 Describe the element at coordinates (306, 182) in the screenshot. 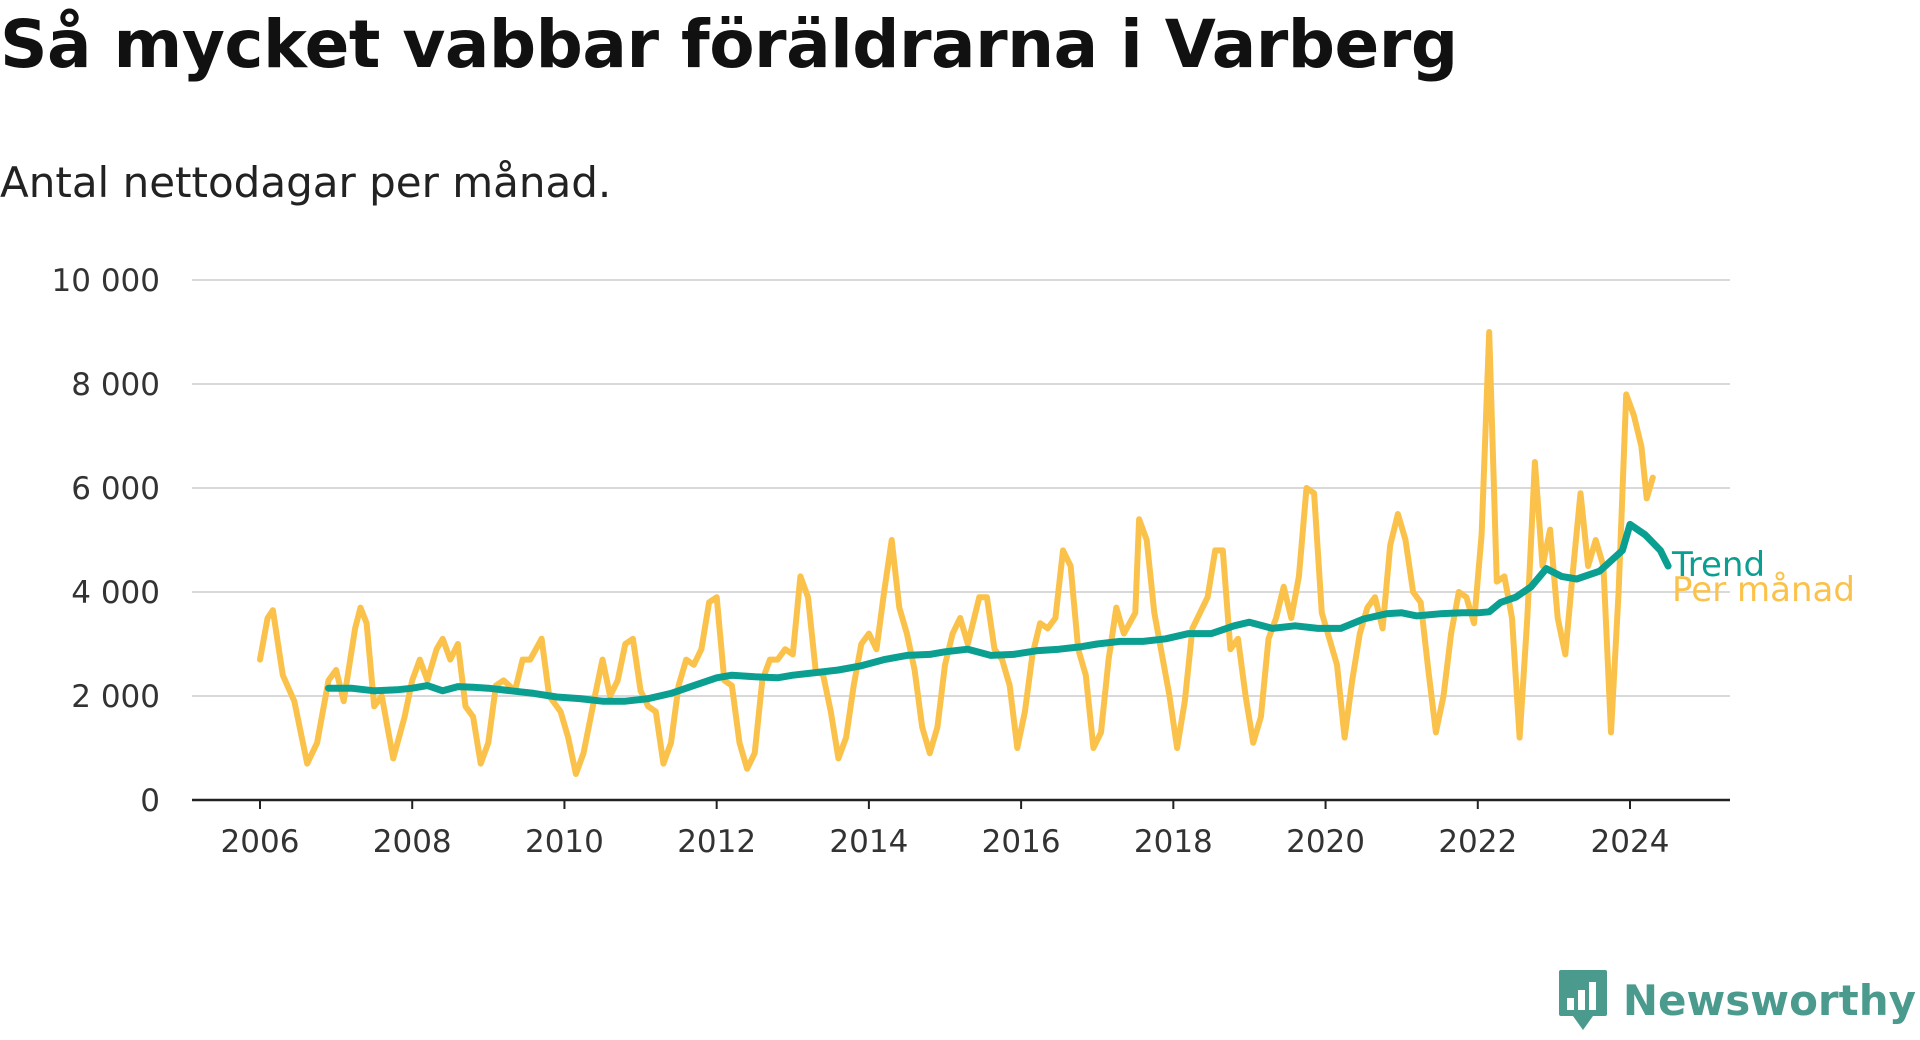

I see `chart-subtitle: Antal nettodagar per månad.` at that location.